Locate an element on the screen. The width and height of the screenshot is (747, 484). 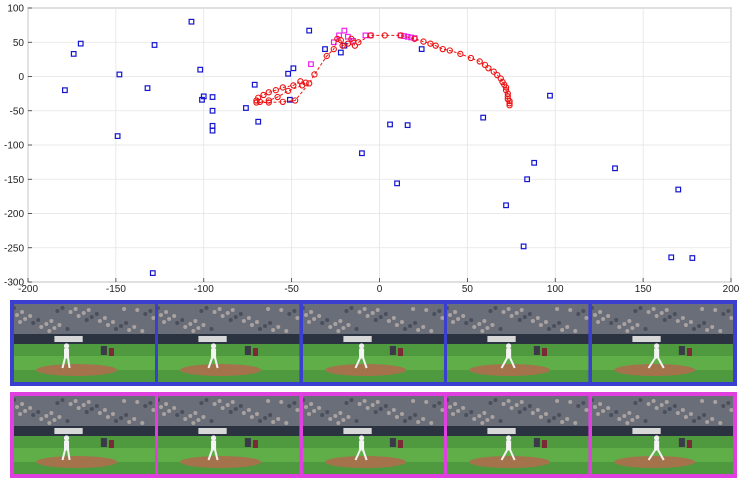
y-tick-label: -300 is located at coordinates (14, 283).